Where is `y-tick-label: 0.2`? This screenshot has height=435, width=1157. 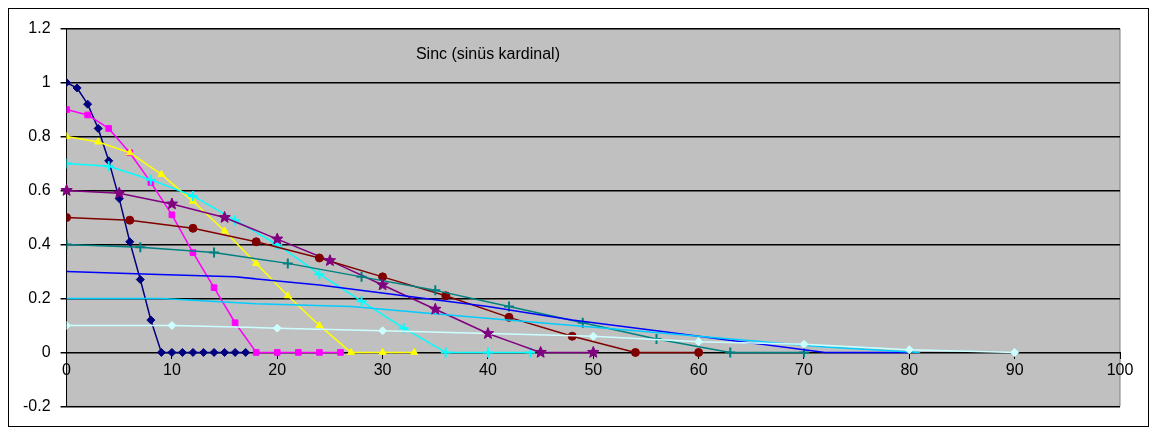 y-tick-label: 0.2 is located at coordinates (39, 297).